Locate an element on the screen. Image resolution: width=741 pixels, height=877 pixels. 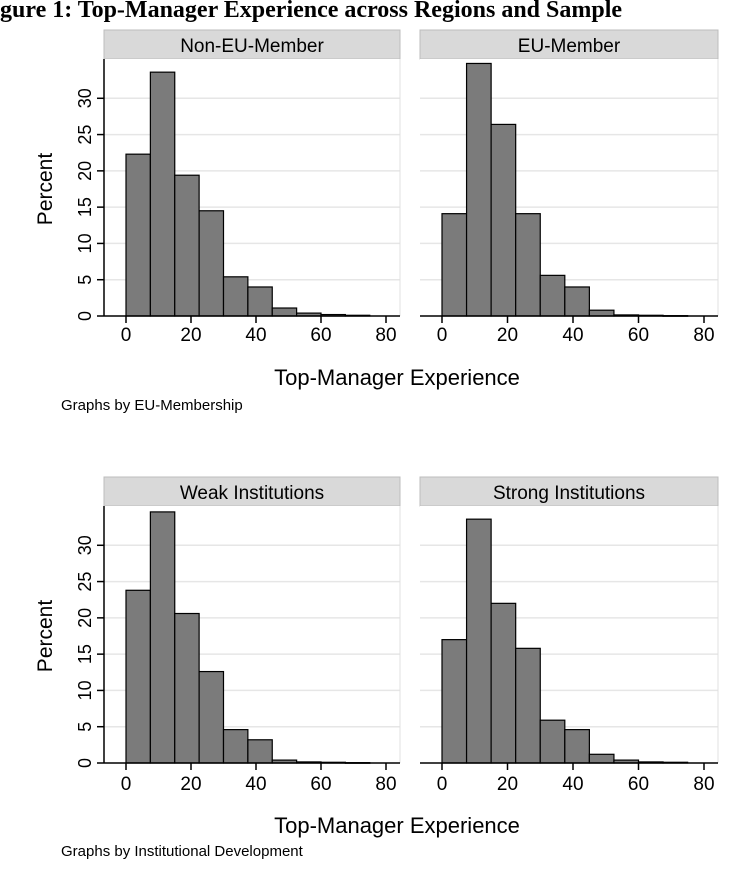
y-tick-label-0-25: 25 is located at coordinates (85, 135).